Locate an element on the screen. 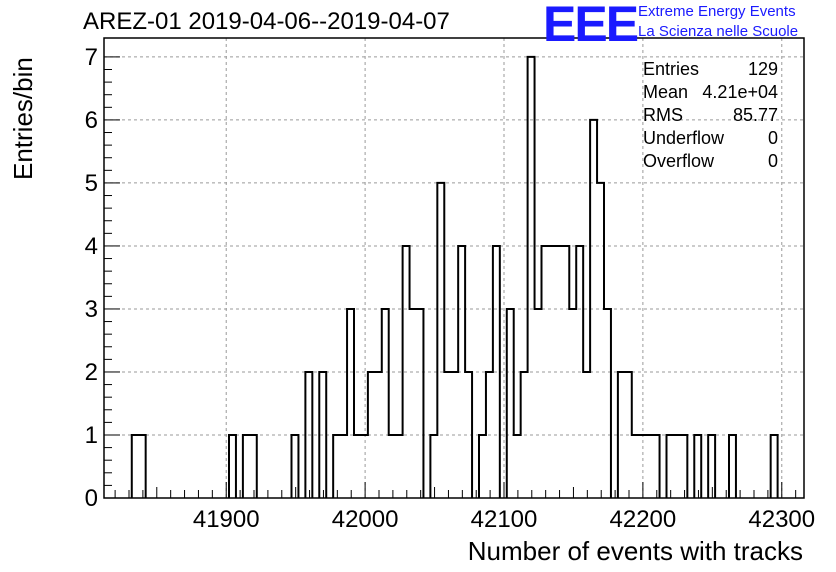  eee-logo-line1: Extreme Energy Events is located at coordinates (717, 11).